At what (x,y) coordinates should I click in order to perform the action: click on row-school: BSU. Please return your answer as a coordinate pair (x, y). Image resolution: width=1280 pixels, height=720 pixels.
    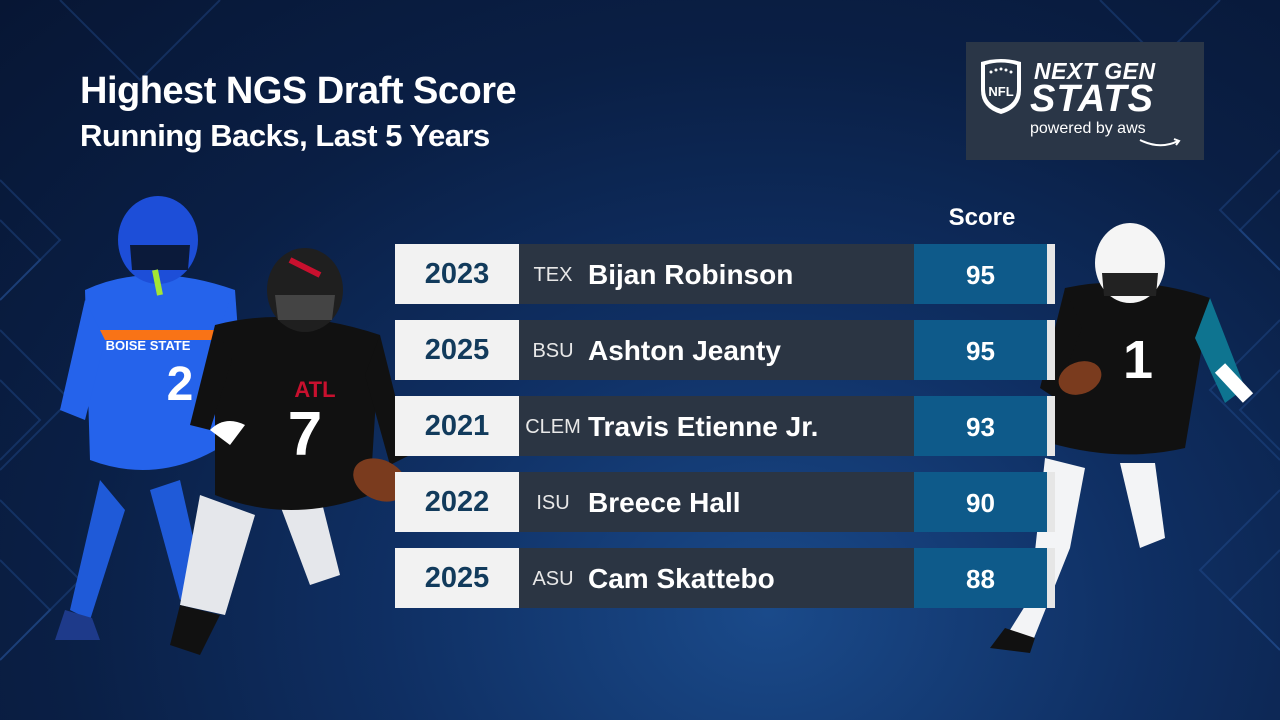
    Looking at the image, I should click on (553, 351).